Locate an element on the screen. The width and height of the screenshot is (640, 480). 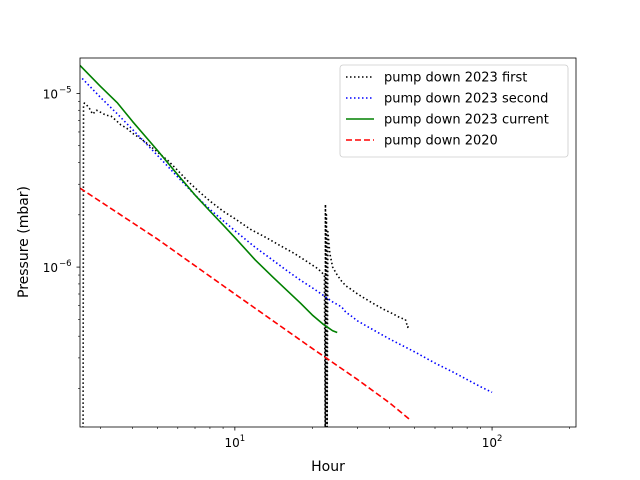
y-tick-label-1: 10 is located at coordinates (50, 268).